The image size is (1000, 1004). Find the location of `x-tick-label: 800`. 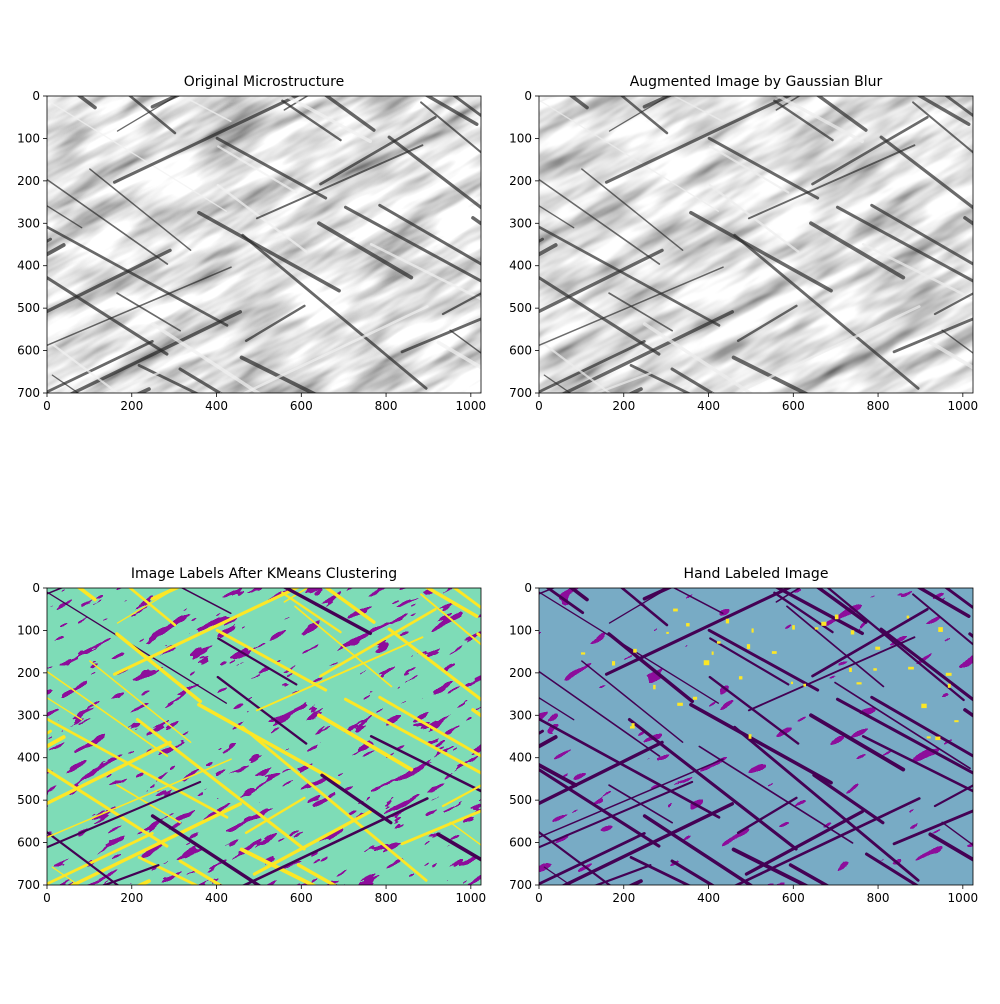

x-tick-label: 800 is located at coordinates (878, 406).